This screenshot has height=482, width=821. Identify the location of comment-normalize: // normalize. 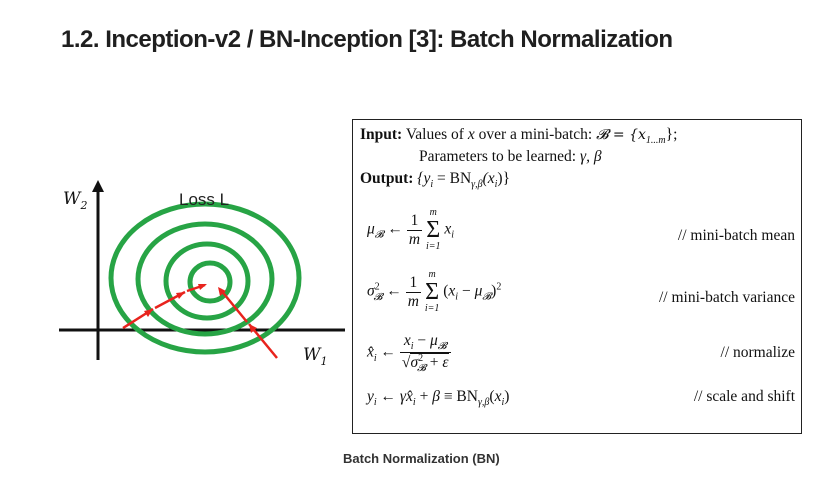
(757, 352).